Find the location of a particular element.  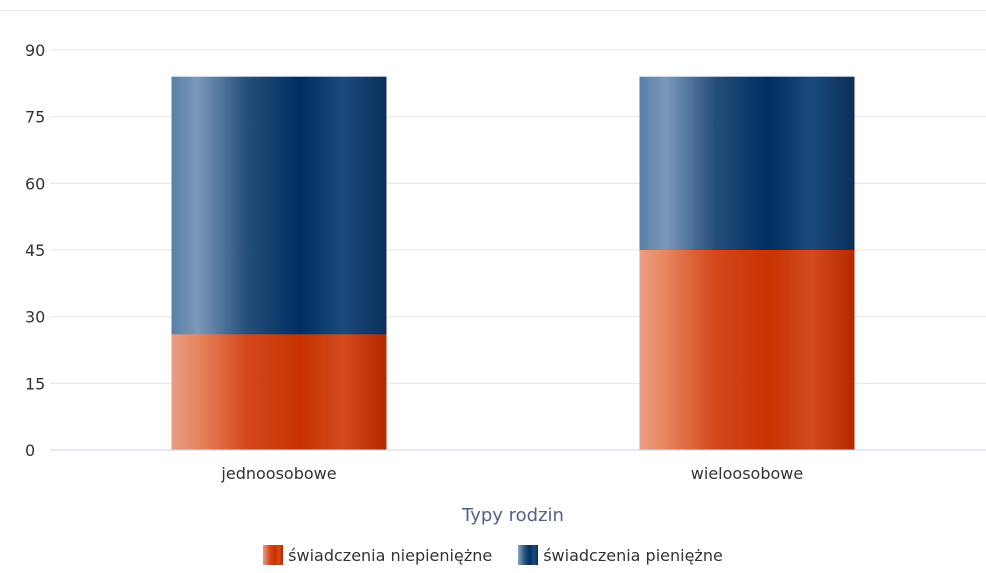

bar-niepieniezne-wieloosobowe is located at coordinates (747, 350).